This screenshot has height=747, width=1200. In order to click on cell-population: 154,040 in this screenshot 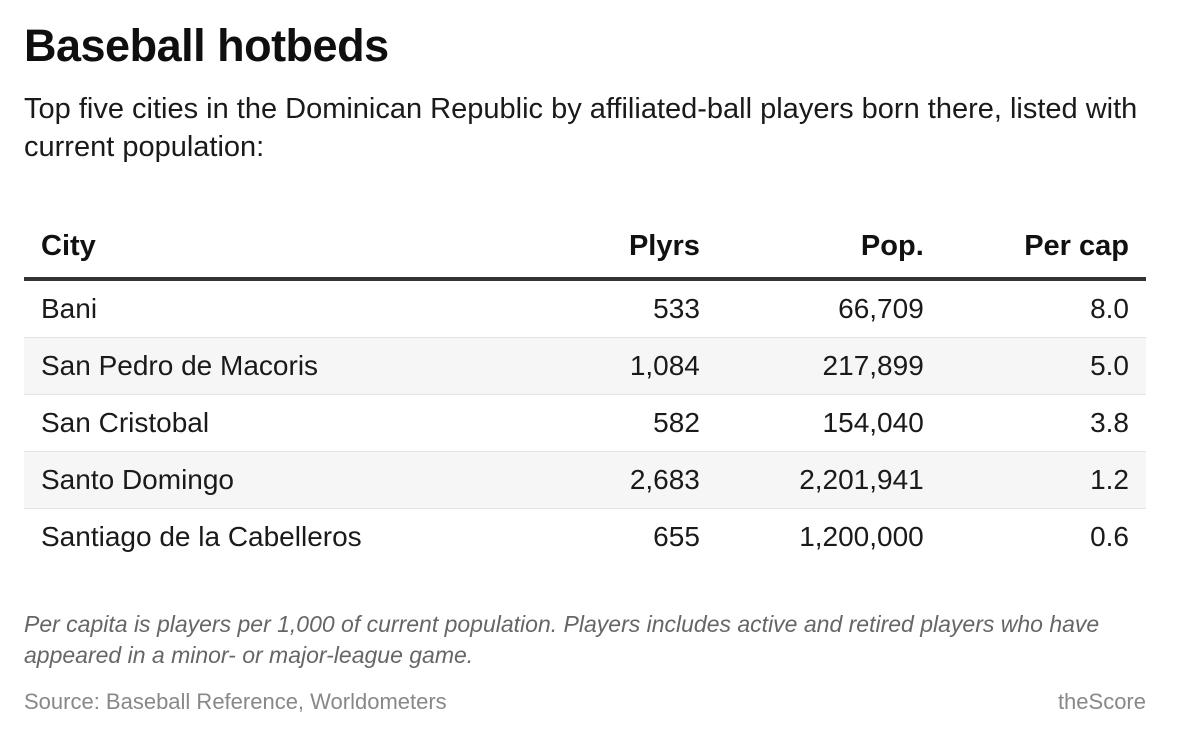, I will do `click(828, 423)`.